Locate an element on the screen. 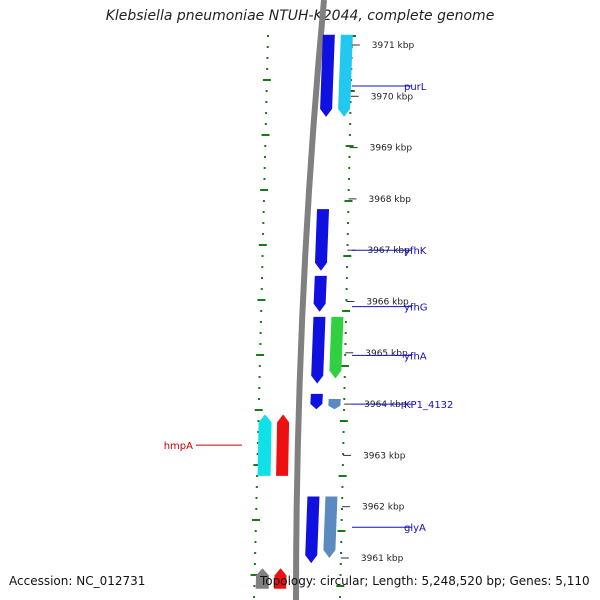 Image resolution: width=600 pixels, height=600 pixels. gene-label: hmpA is located at coordinates (178, 446).